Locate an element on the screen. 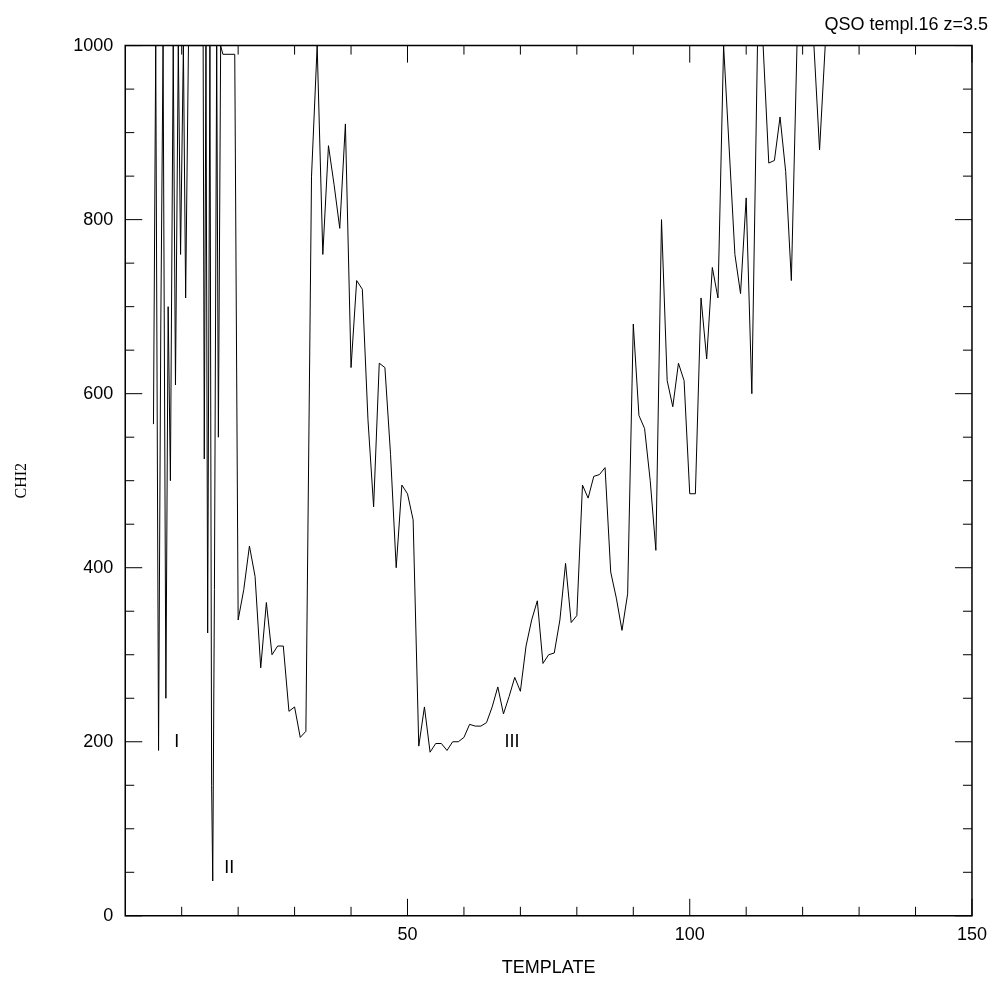 This screenshot has height=991, width=1003. y-tick-label: 400 is located at coordinates (98, 566).